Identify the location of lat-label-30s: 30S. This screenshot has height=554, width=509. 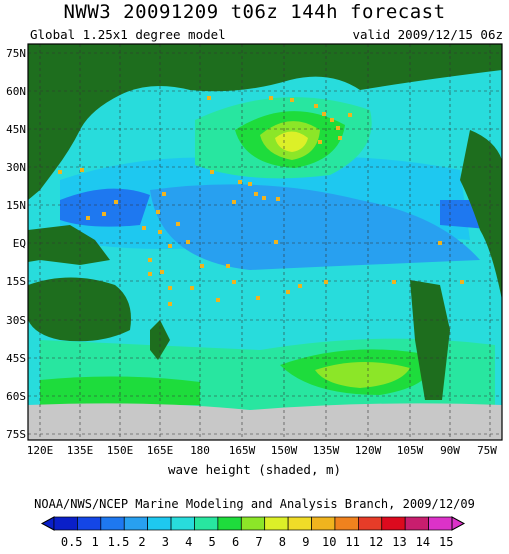
(16, 320).